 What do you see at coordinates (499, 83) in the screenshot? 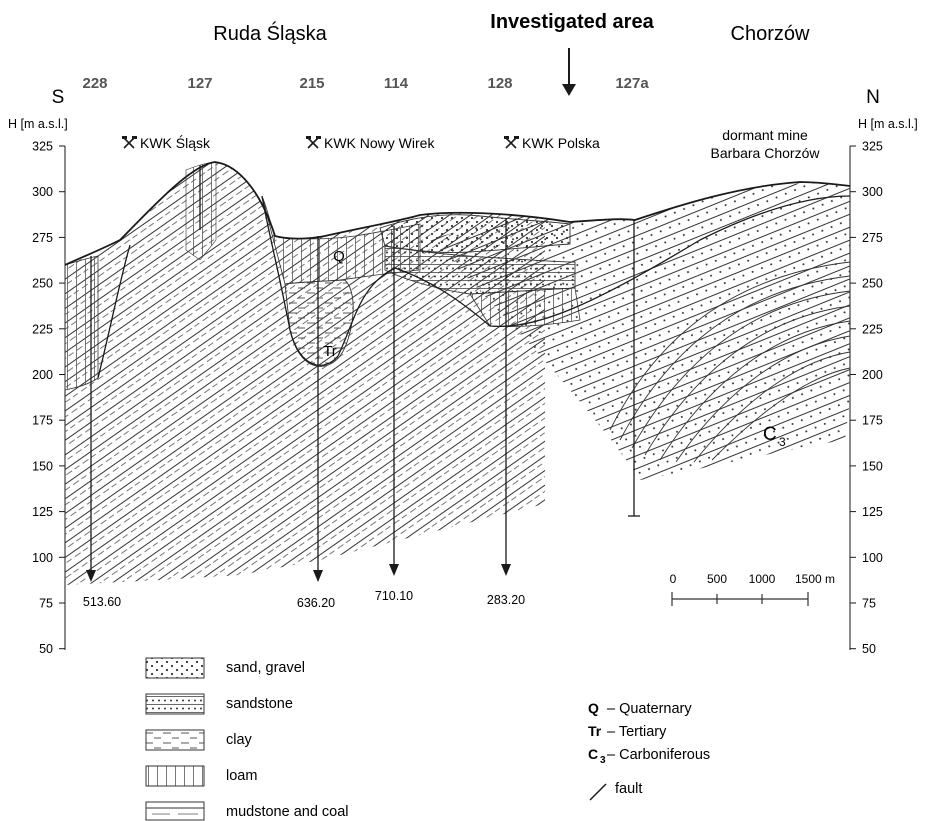
I see `borehole-label: 128` at bounding box center [499, 83].